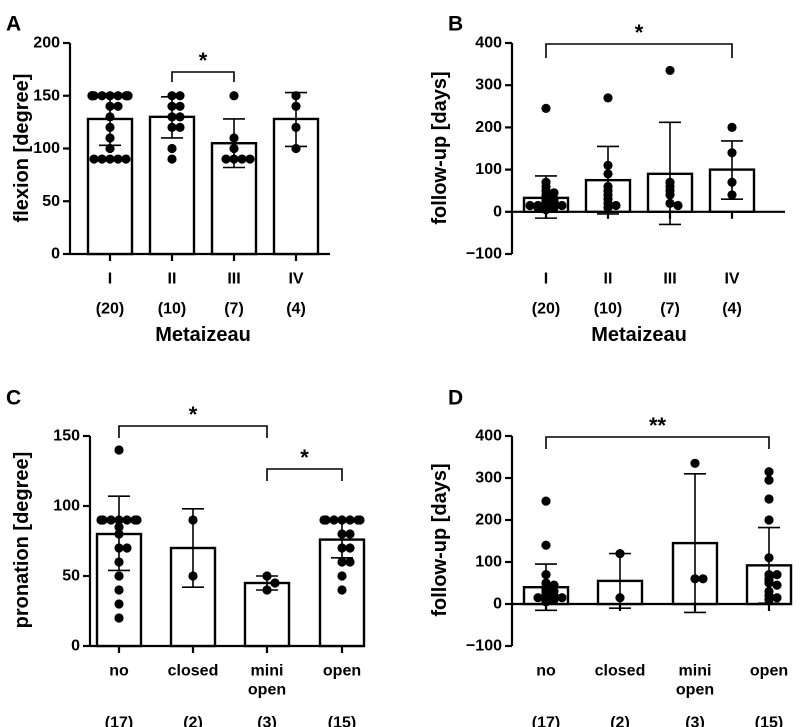 This screenshot has width=810, height=727. Describe the element at coordinates (342, 720) in the screenshot. I see `group-count: (15)` at that location.